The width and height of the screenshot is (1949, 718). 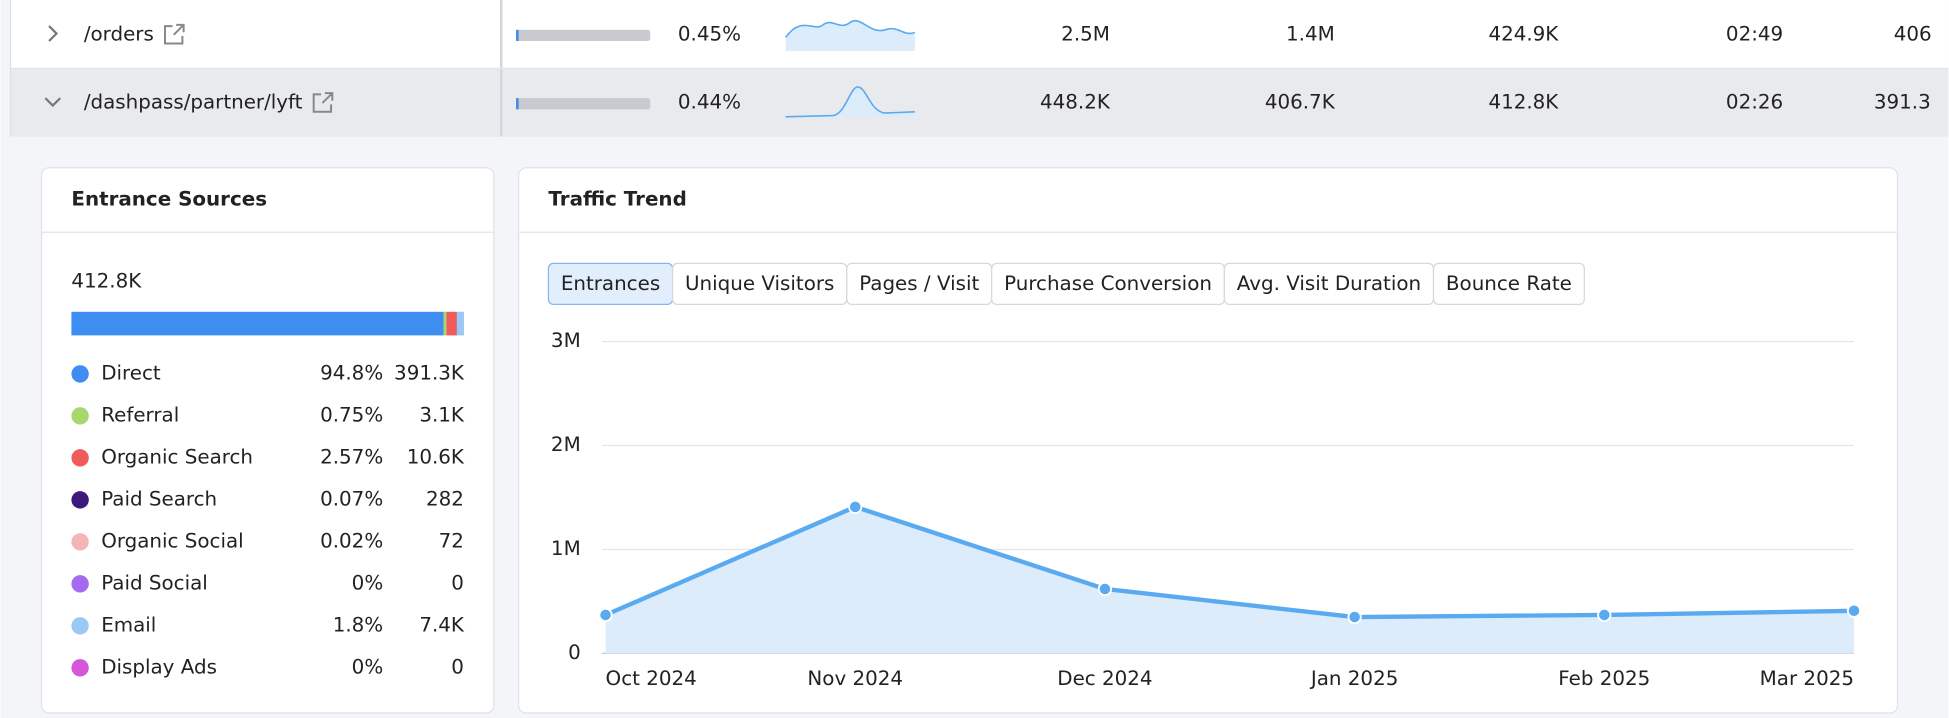 I want to click on legend-label: Direct, so click(x=131, y=372).